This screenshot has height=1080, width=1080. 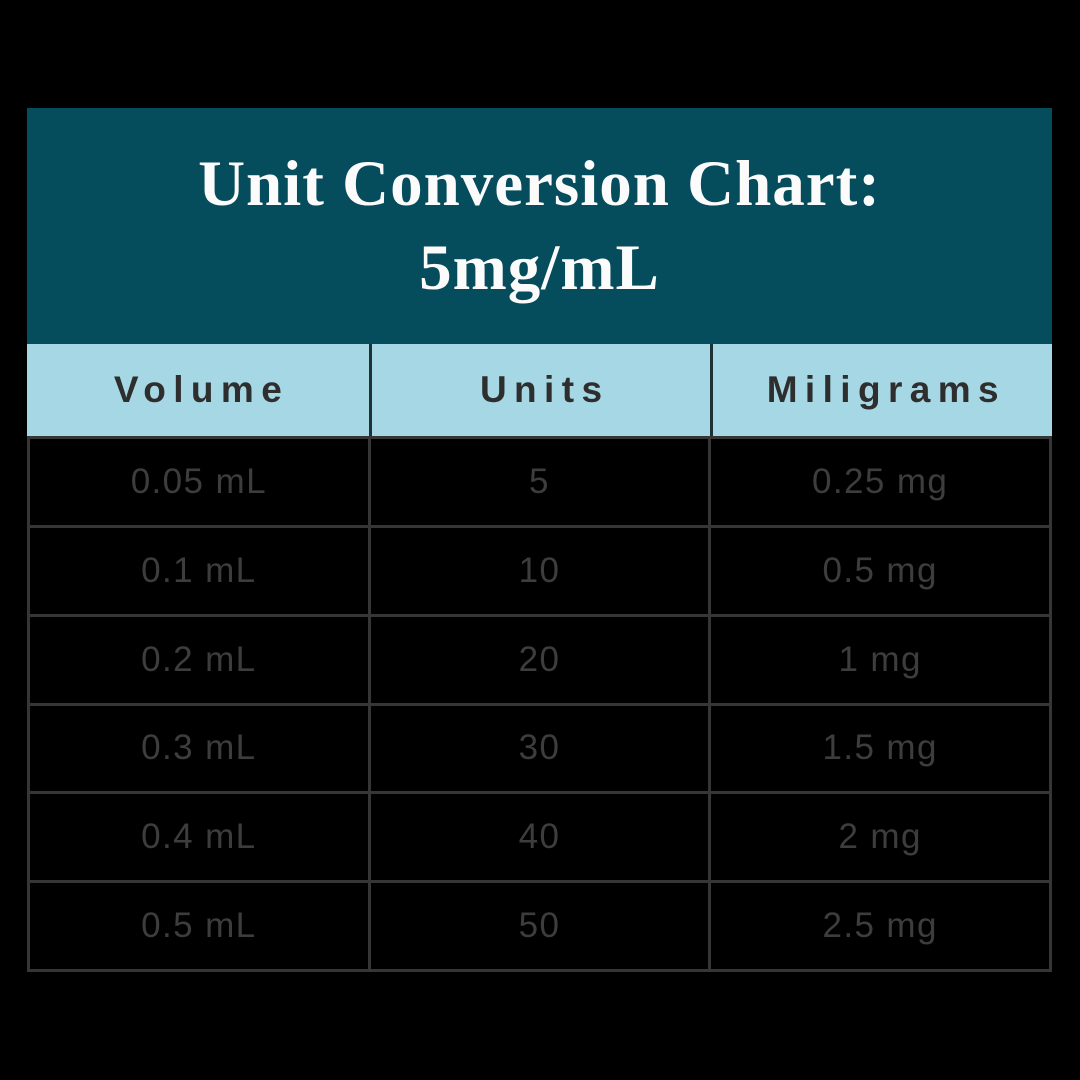 What do you see at coordinates (539, 184) in the screenshot?
I see `card-title-line1: Unit Conversion Chart:` at bounding box center [539, 184].